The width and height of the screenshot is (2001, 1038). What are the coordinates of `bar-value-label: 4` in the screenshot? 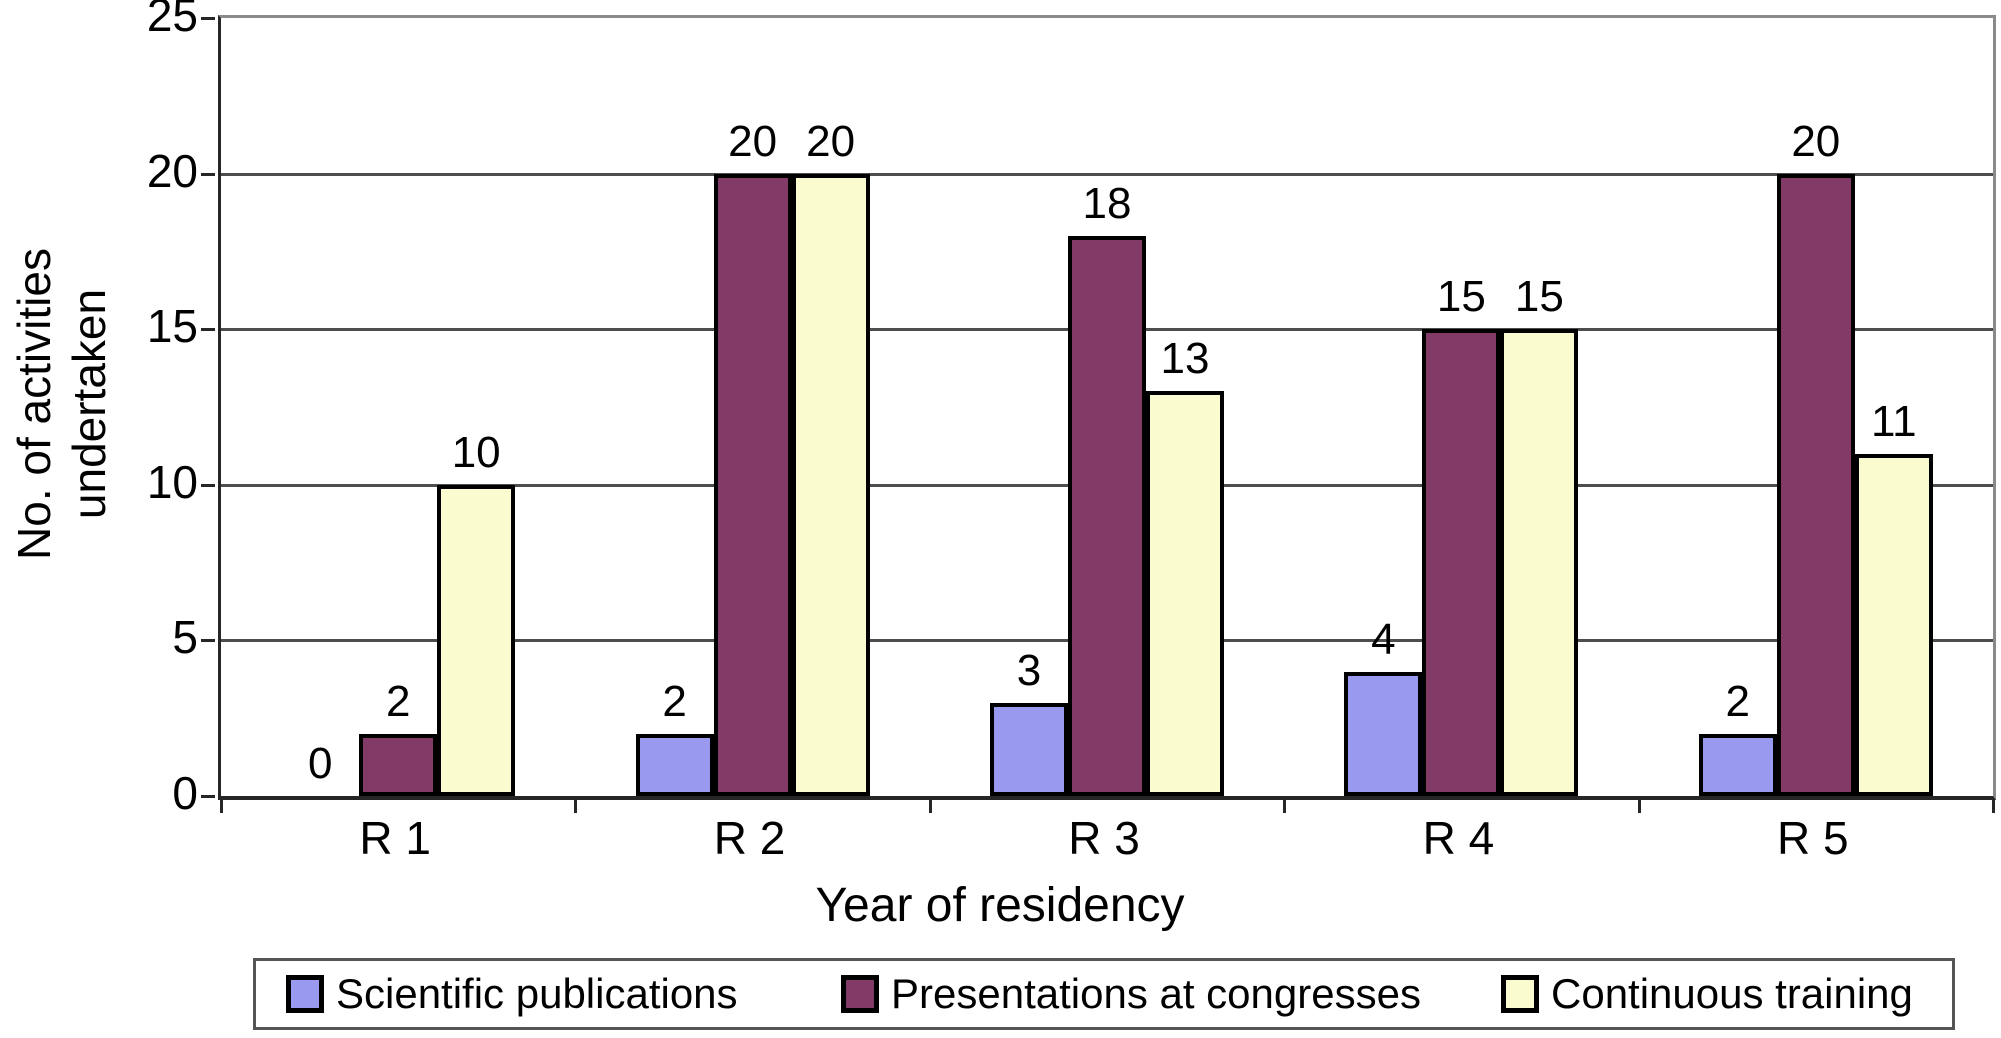 It's located at (1383, 639).